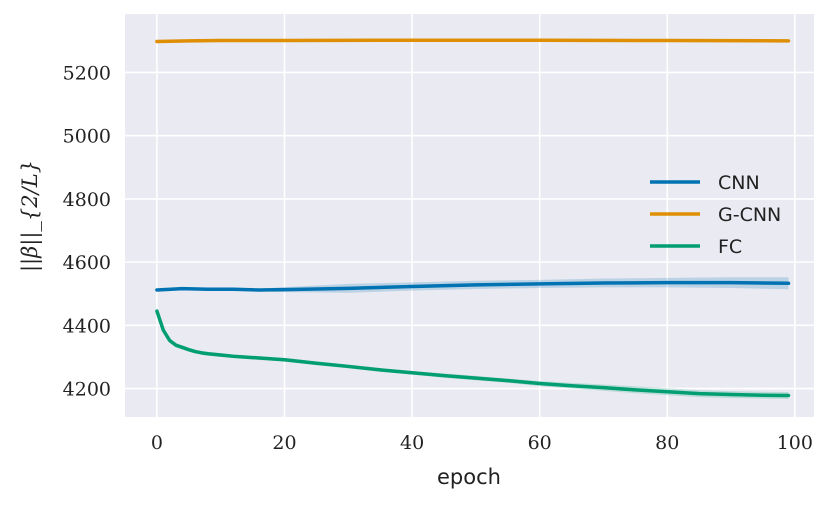 The height and width of the screenshot is (507, 831). What do you see at coordinates (473, 353) in the screenshot?
I see `line-fc` at bounding box center [473, 353].